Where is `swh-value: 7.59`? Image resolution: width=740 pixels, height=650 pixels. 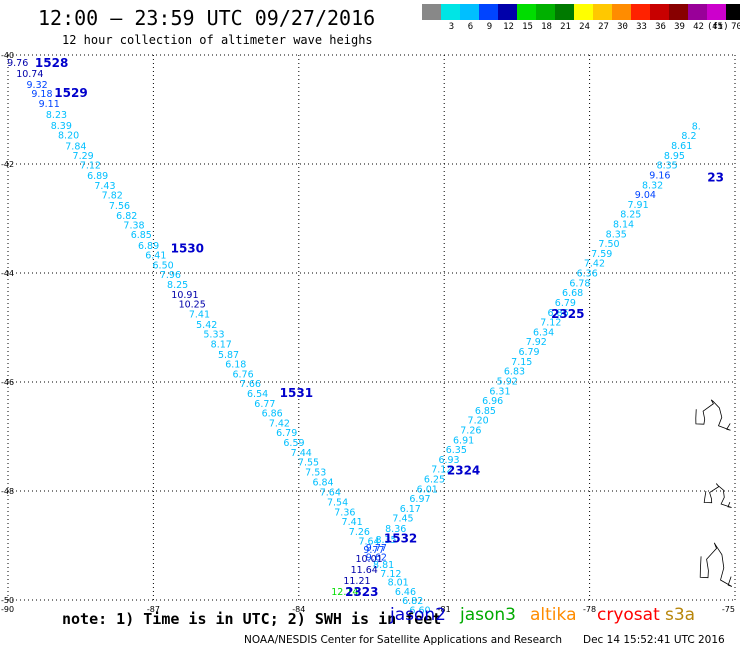 swh-value: 7.59 is located at coordinates (601, 254).